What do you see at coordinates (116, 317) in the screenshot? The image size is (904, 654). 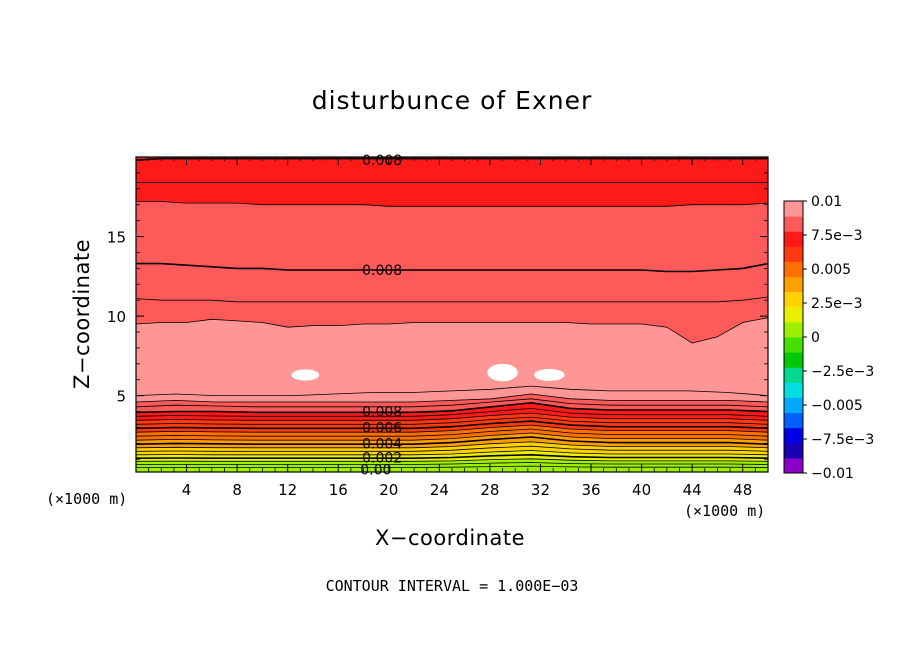 I see `y-tick-label-10: 10` at bounding box center [116, 317].